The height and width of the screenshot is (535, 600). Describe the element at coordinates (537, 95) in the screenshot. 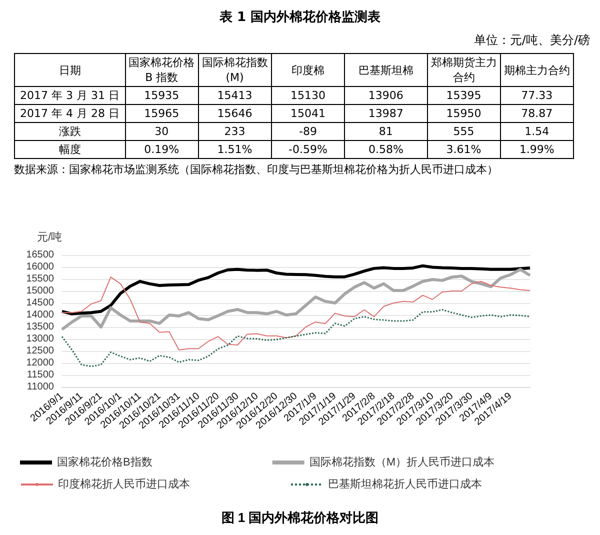

I see `text: 77.33` at that location.